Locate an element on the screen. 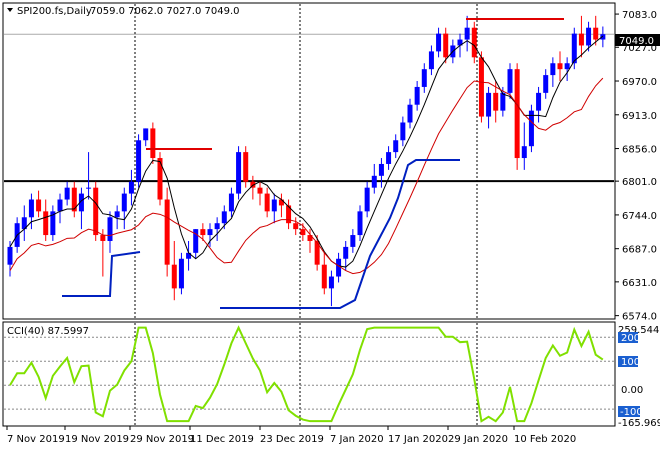  price-tick-label: 7027.0 is located at coordinates (639, 48).